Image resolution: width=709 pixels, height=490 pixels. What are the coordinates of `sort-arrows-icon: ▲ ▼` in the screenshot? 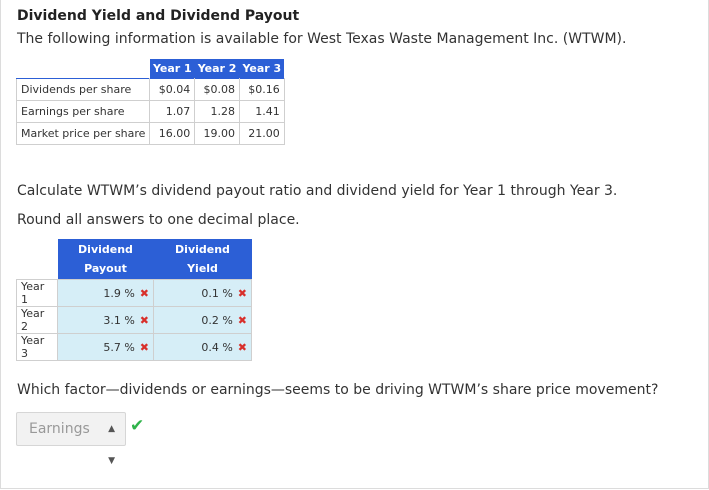 It's located at (111, 445).